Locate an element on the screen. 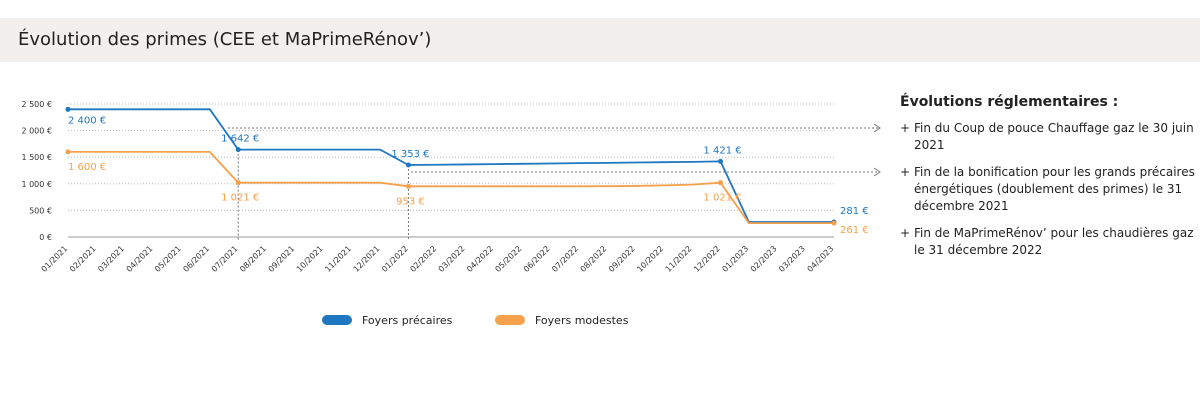 The width and height of the screenshot is (1200, 405). legend-label: Foyers précaires is located at coordinates (407, 320).